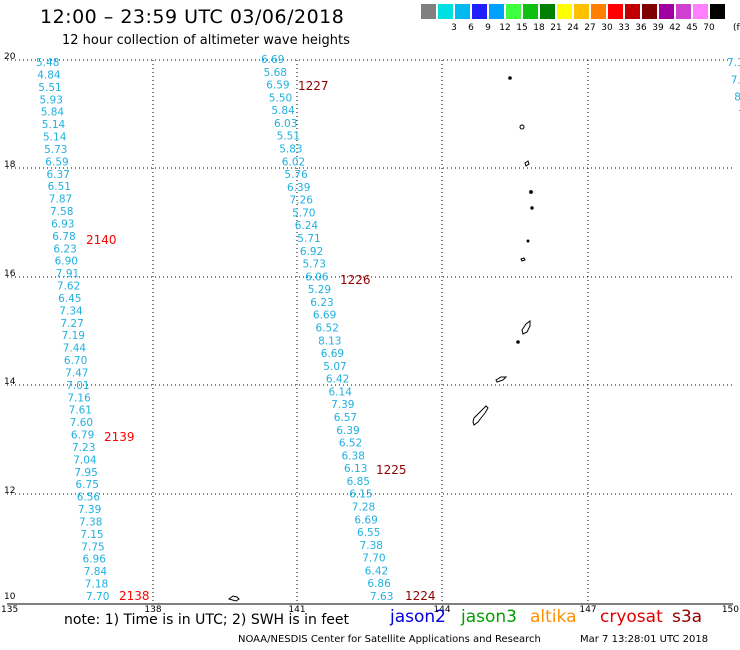 The image size is (740, 650). I want to click on wave-height-value: 6.42, so click(376, 571).